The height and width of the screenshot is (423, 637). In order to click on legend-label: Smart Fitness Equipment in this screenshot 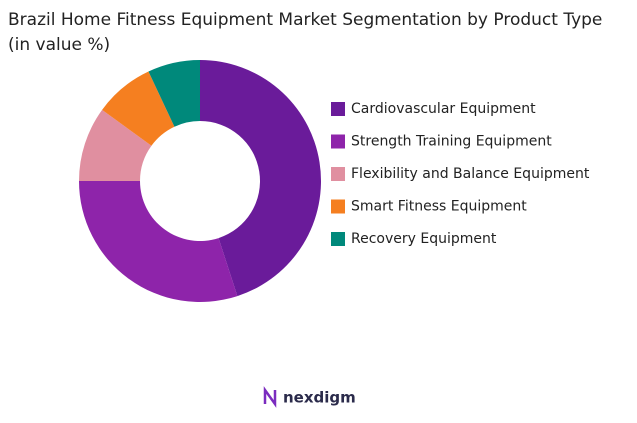, I will do `click(439, 207)`.